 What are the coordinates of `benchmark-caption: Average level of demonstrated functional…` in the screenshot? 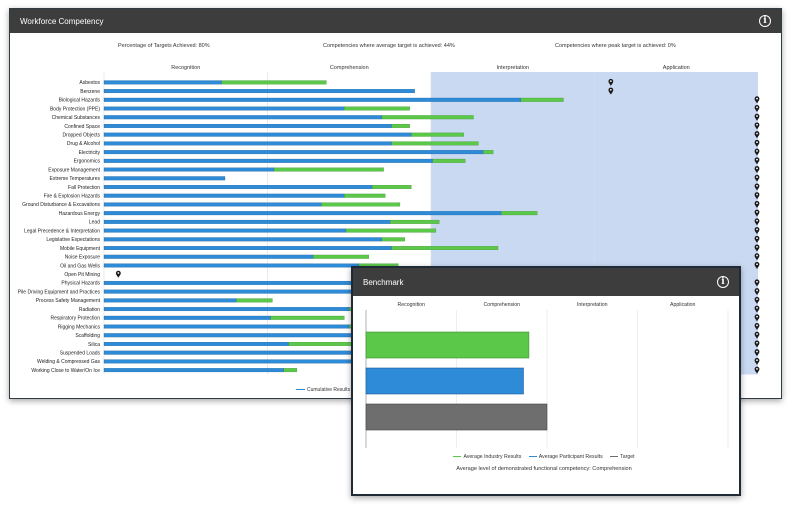 It's located at (544, 469).